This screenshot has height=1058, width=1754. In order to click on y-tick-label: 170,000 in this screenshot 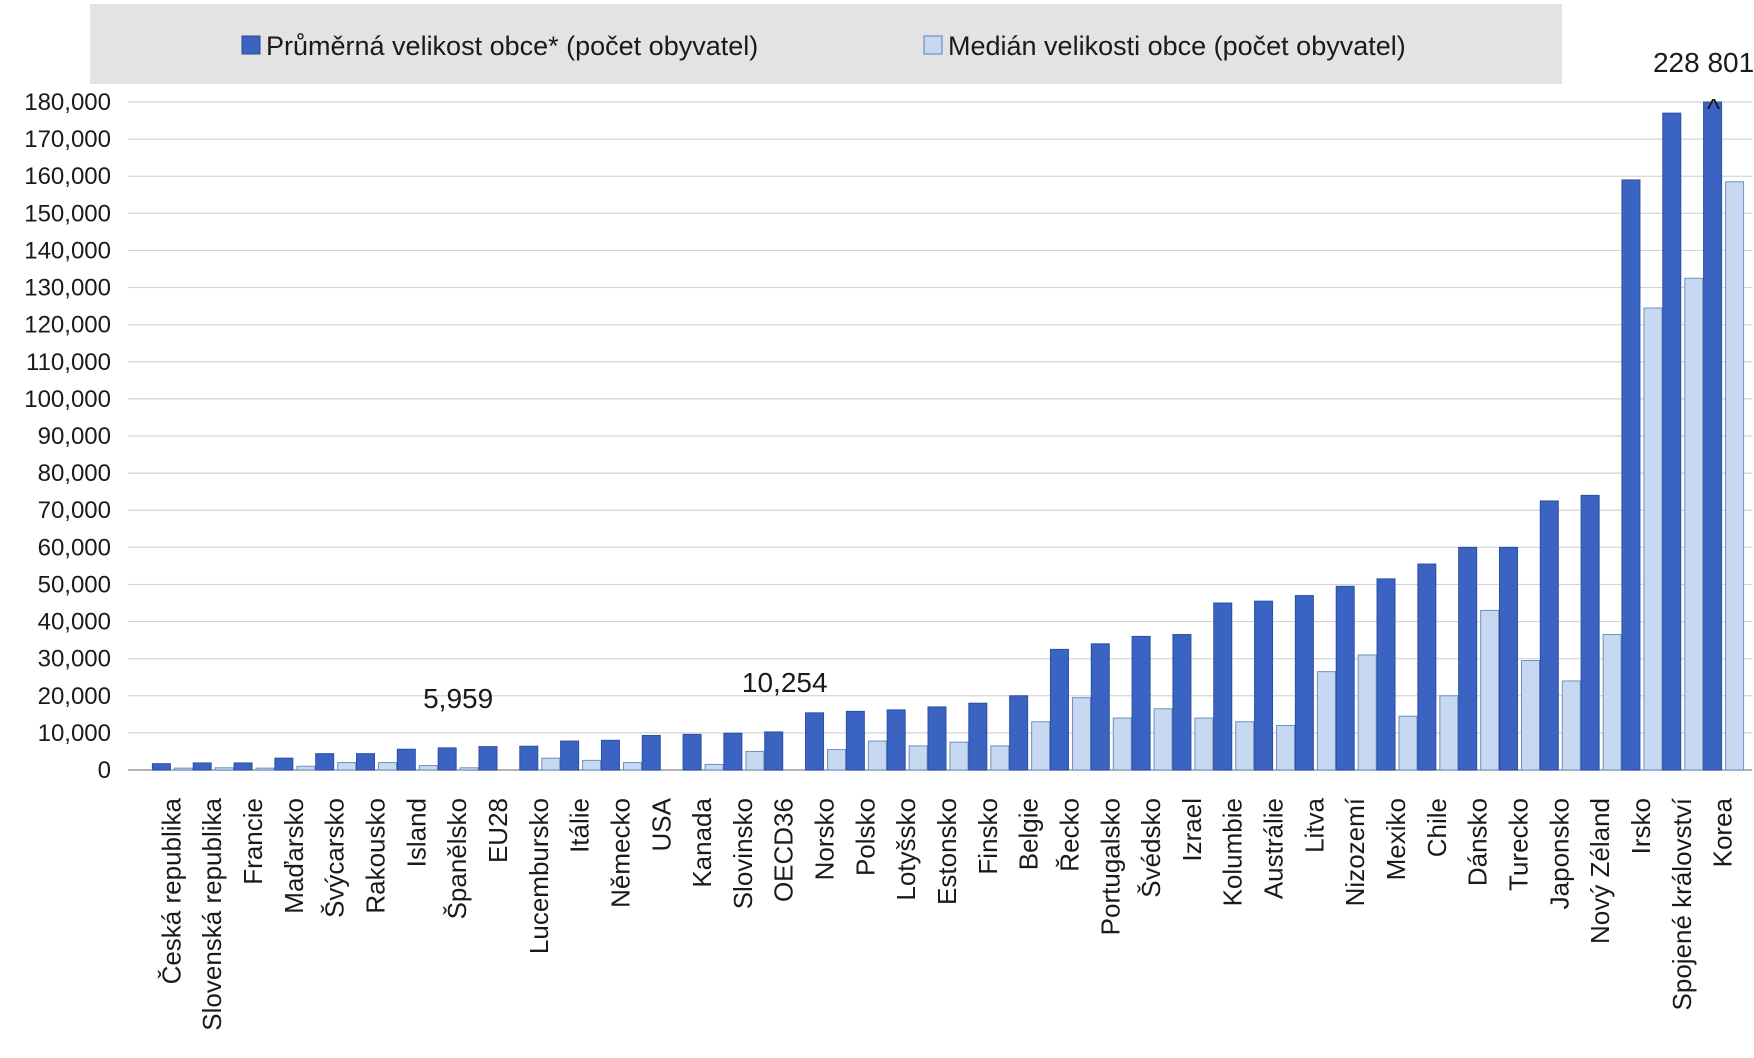, I will do `click(67, 139)`.